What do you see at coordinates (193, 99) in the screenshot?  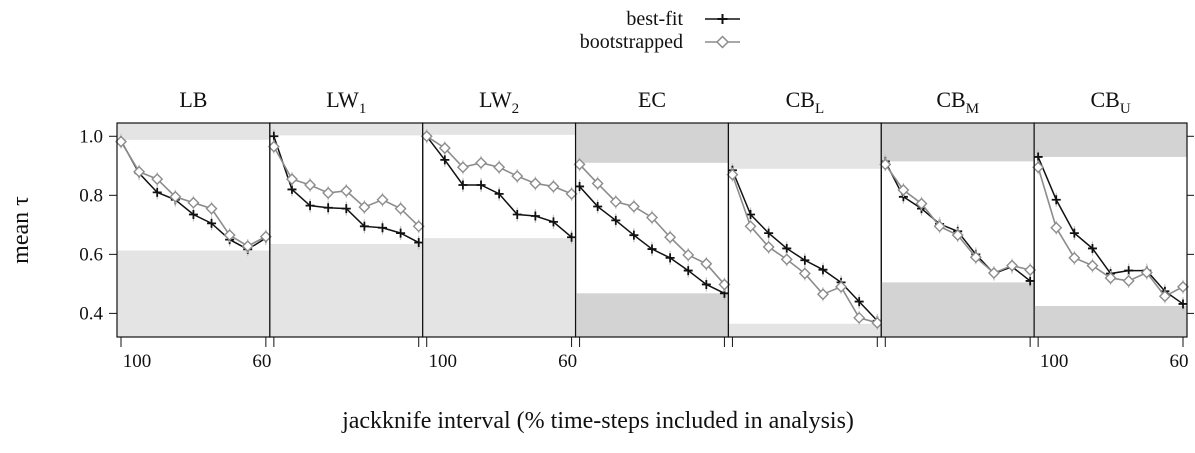 I see `panel-title: LB` at bounding box center [193, 99].